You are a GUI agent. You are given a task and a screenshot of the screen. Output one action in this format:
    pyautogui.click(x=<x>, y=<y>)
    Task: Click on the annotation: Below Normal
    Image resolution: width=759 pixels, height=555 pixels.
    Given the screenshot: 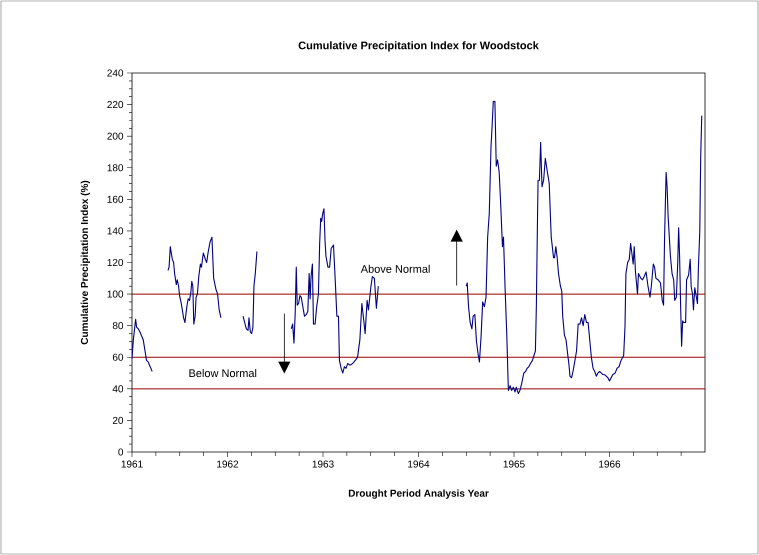 What is the action you would take?
    pyautogui.click(x=222, y=373)
    